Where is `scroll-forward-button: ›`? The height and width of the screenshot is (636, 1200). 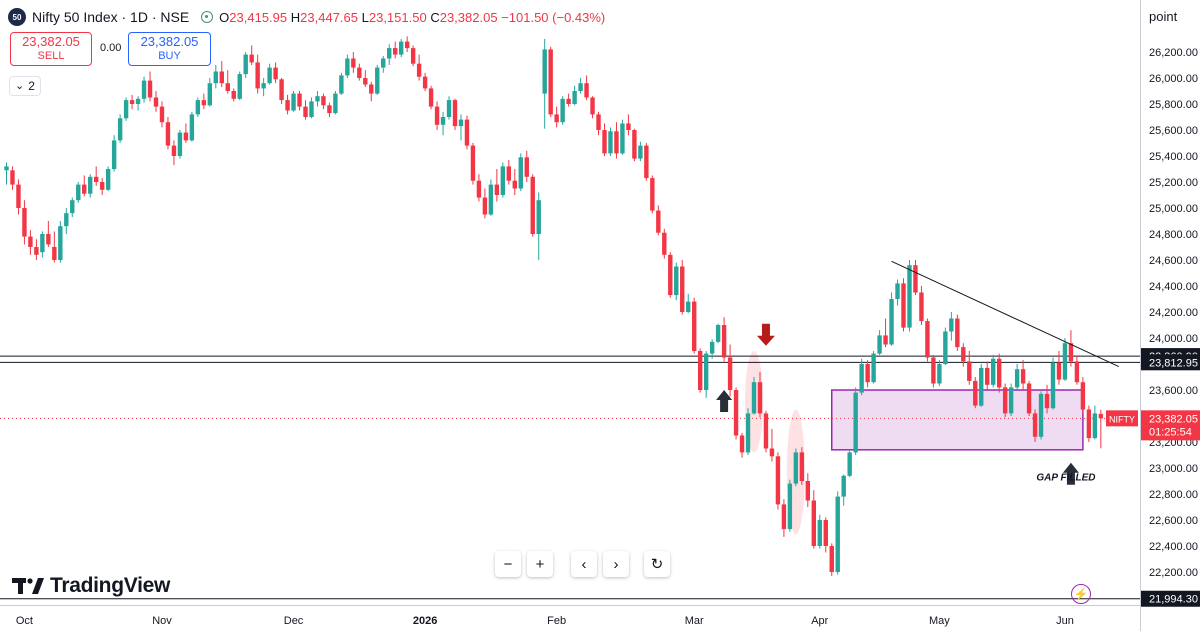
scroll-forward-button: › is located at coordinates (616, 564).